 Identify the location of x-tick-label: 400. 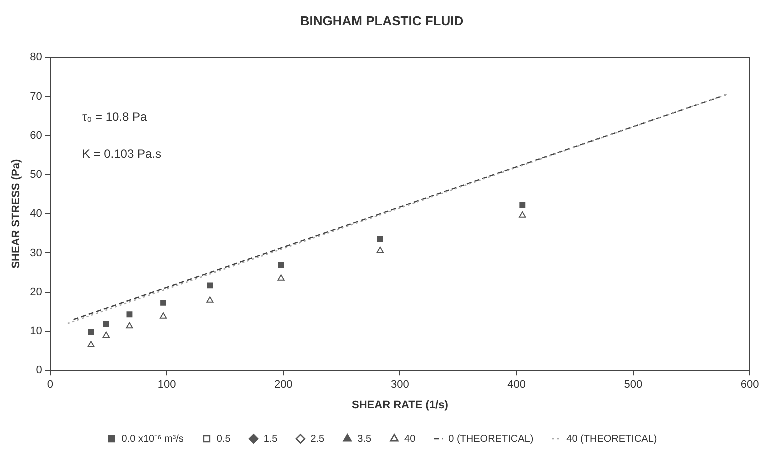
(517, 385).